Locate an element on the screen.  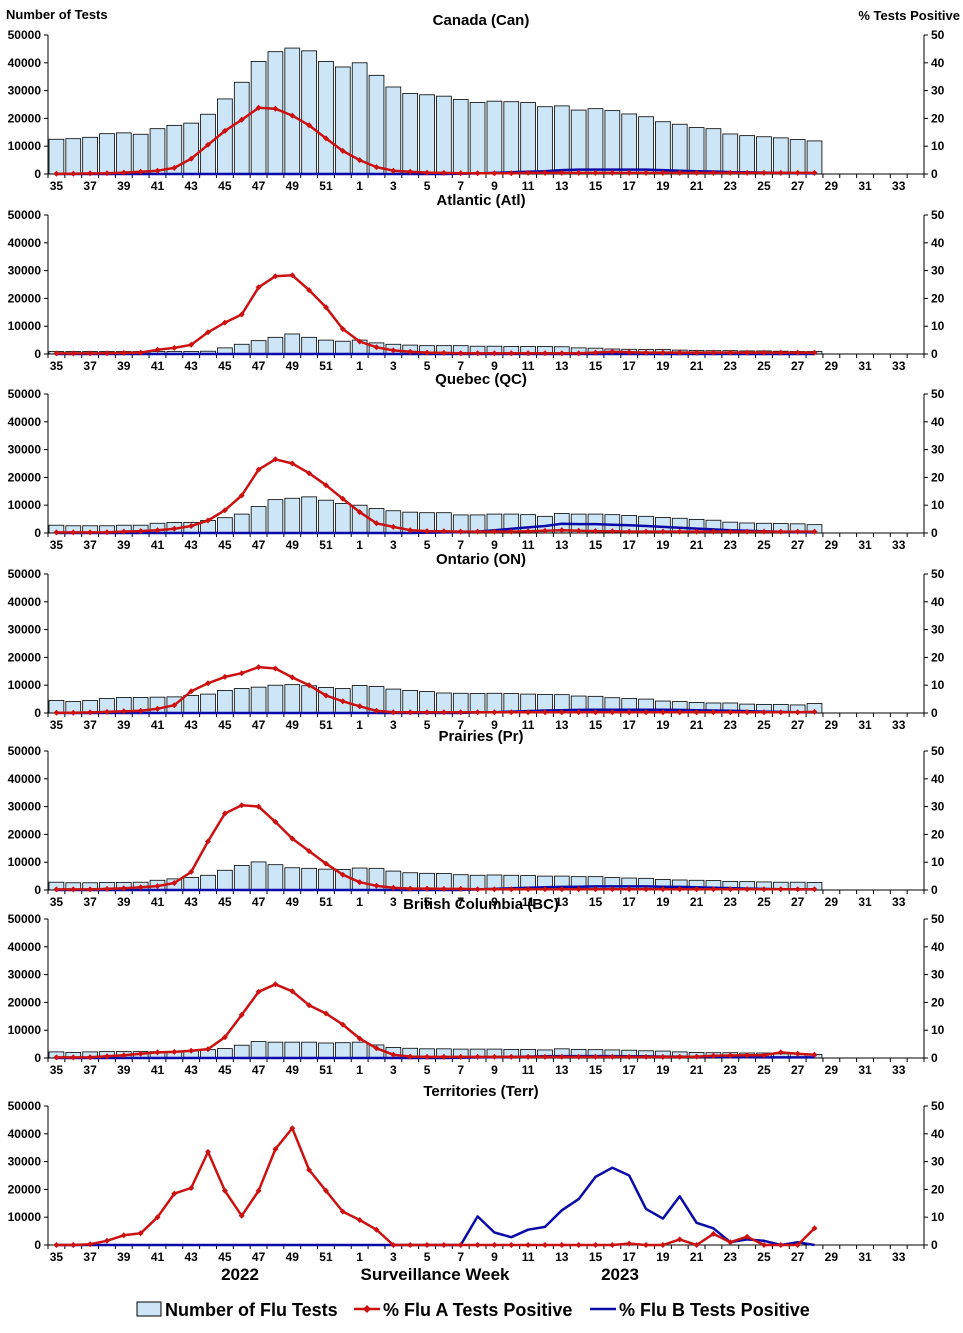
left-tick-label: 20000 is located at coordinates (25, 657).